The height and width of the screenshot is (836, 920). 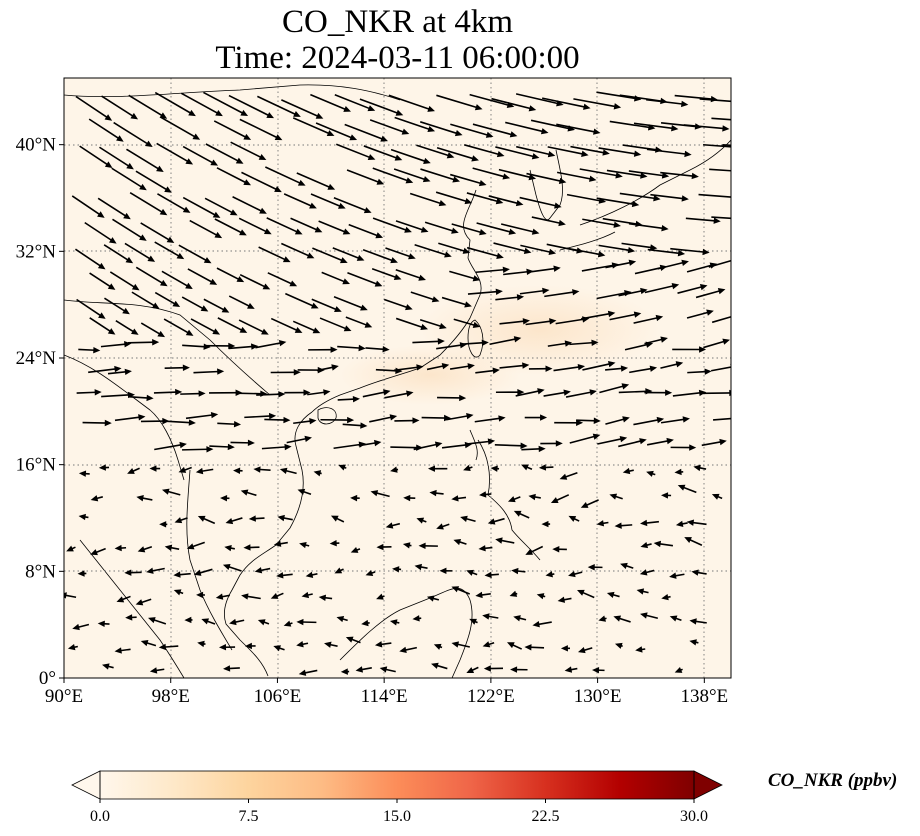 I want to click on x-tick-label: 130°E, so click(x=598, y=696).